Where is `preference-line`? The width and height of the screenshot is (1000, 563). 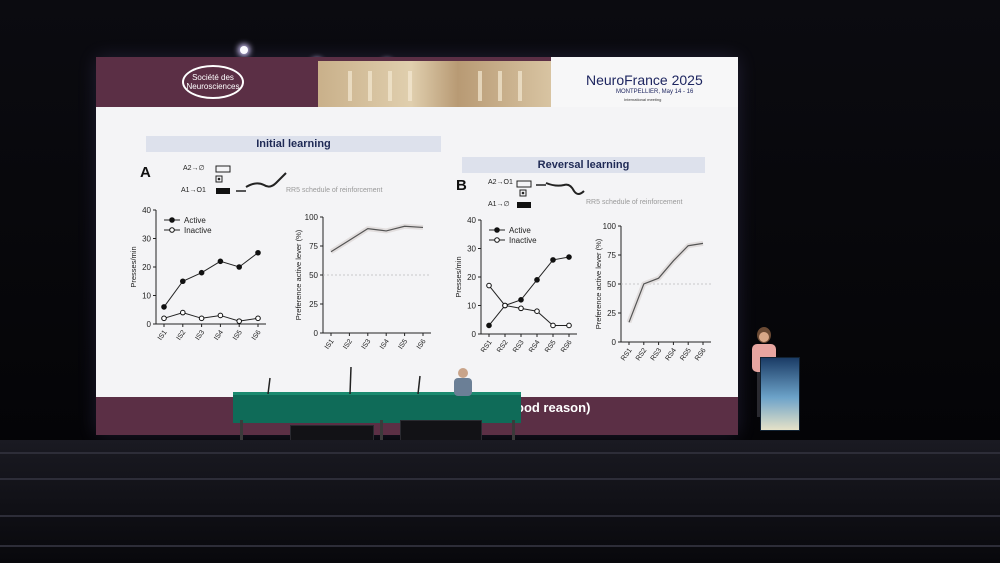
preference-line is located at coordinates (377, 239).